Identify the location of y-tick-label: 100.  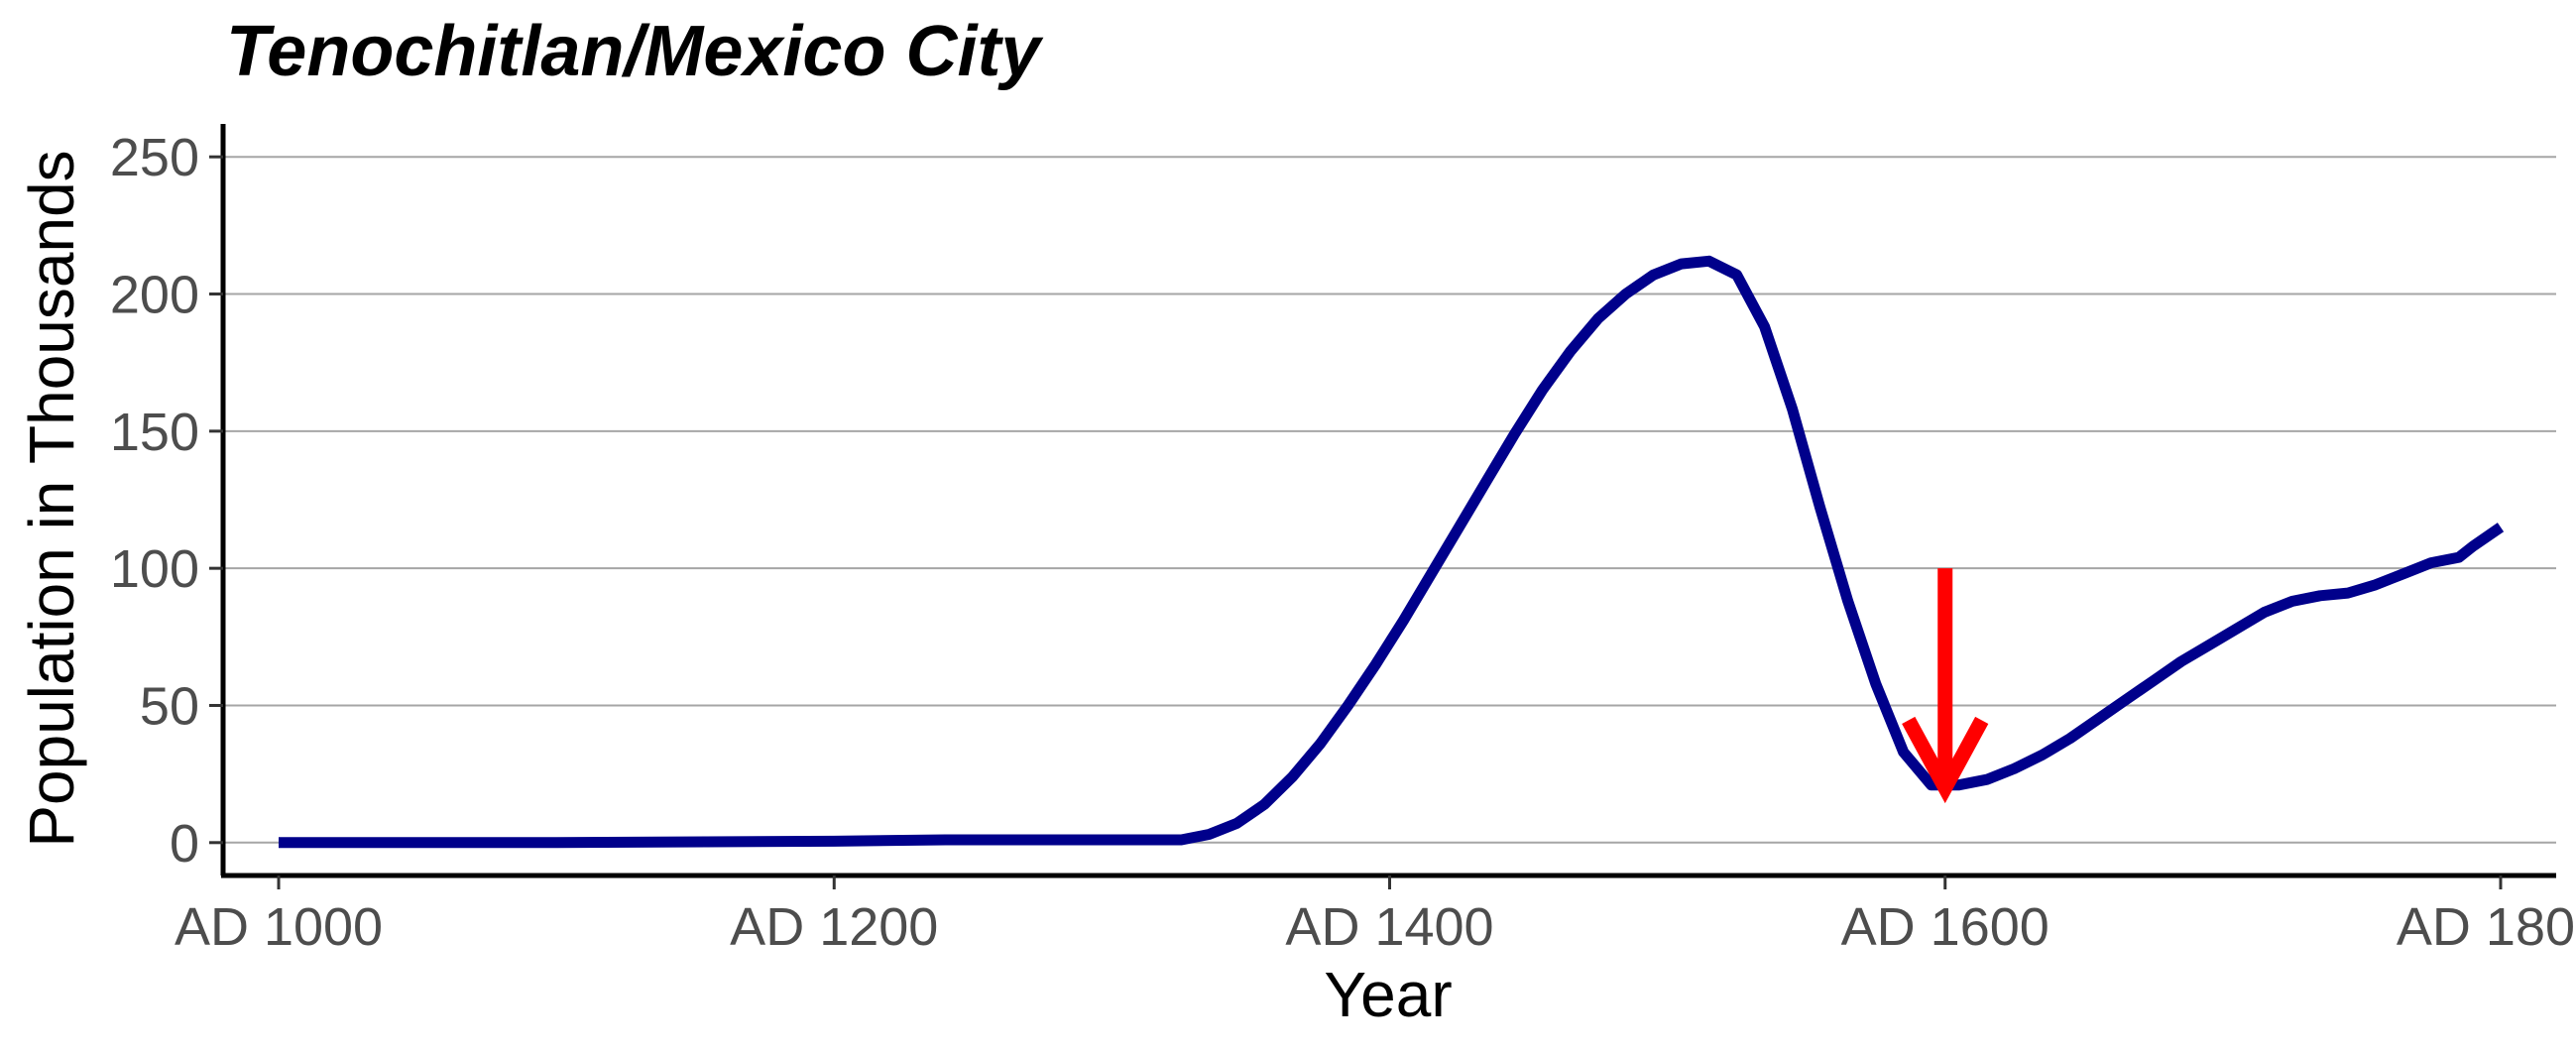
(154, 569).